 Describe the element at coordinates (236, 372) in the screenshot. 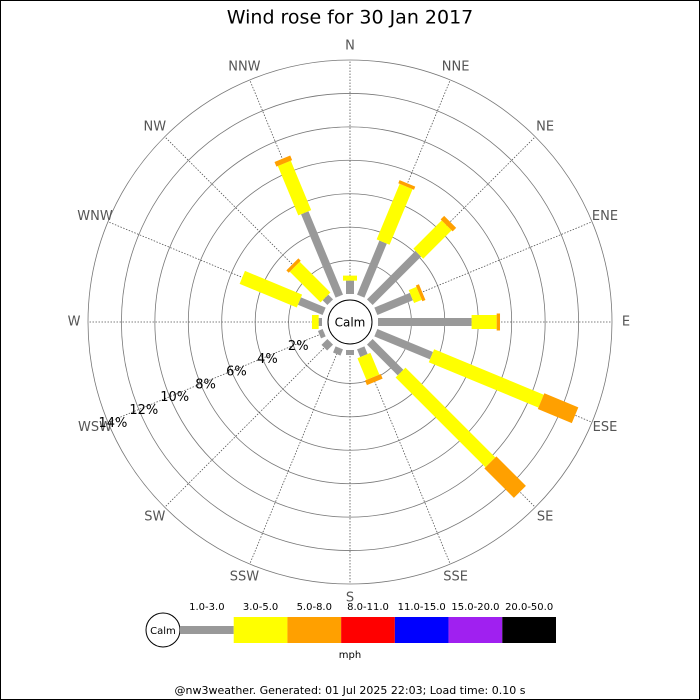

I see `r-tick-label: 6%` at that location.